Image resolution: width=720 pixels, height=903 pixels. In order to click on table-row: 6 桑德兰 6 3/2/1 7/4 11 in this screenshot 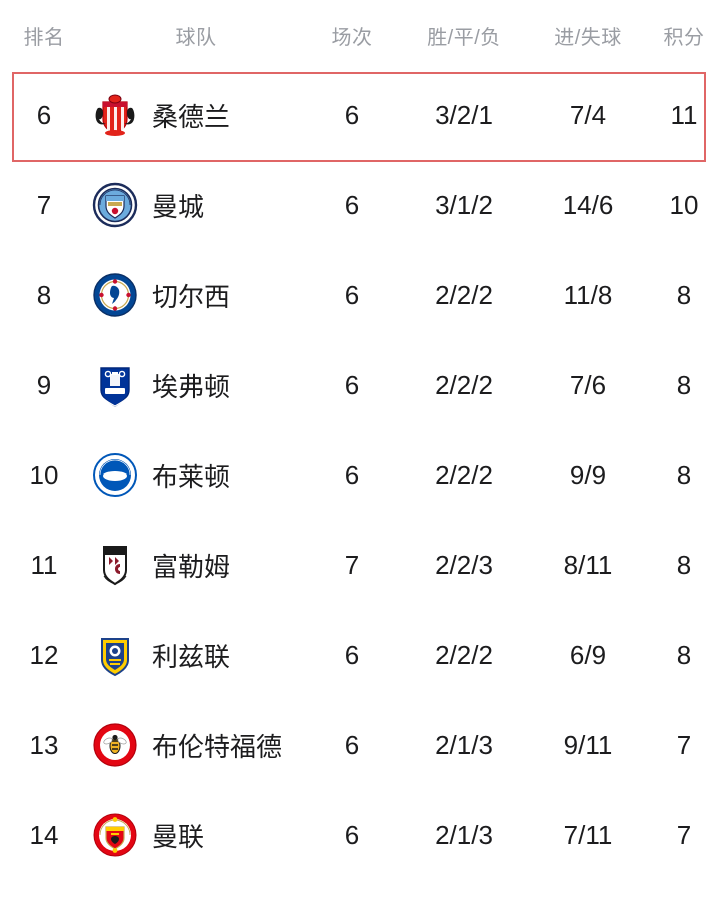, I will do `click(360, 115)`.